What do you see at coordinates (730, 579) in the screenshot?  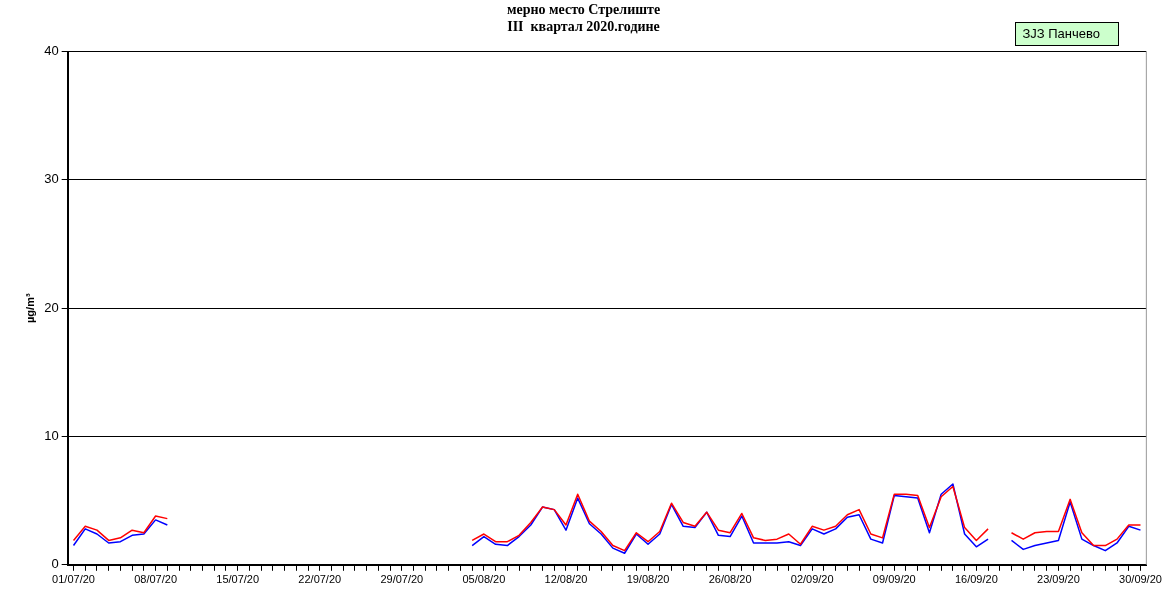 I see `x-tick-label: 26/08/20` at bounding box center [730, 579].